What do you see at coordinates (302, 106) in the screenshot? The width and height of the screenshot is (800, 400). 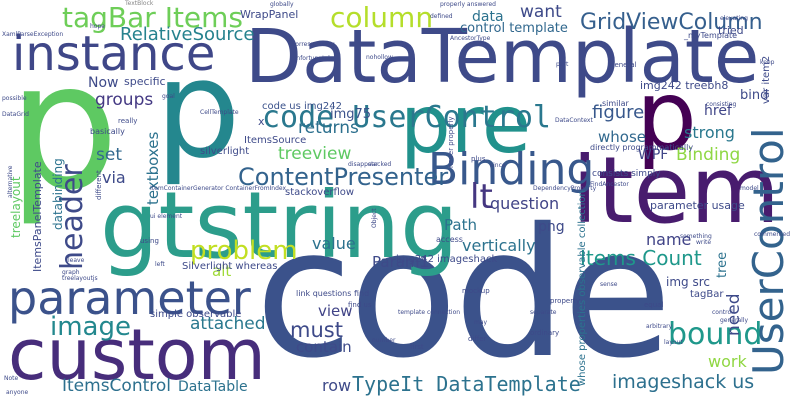 I see `word-code-us-img242: code us img242` at bounding box center [302, 106].